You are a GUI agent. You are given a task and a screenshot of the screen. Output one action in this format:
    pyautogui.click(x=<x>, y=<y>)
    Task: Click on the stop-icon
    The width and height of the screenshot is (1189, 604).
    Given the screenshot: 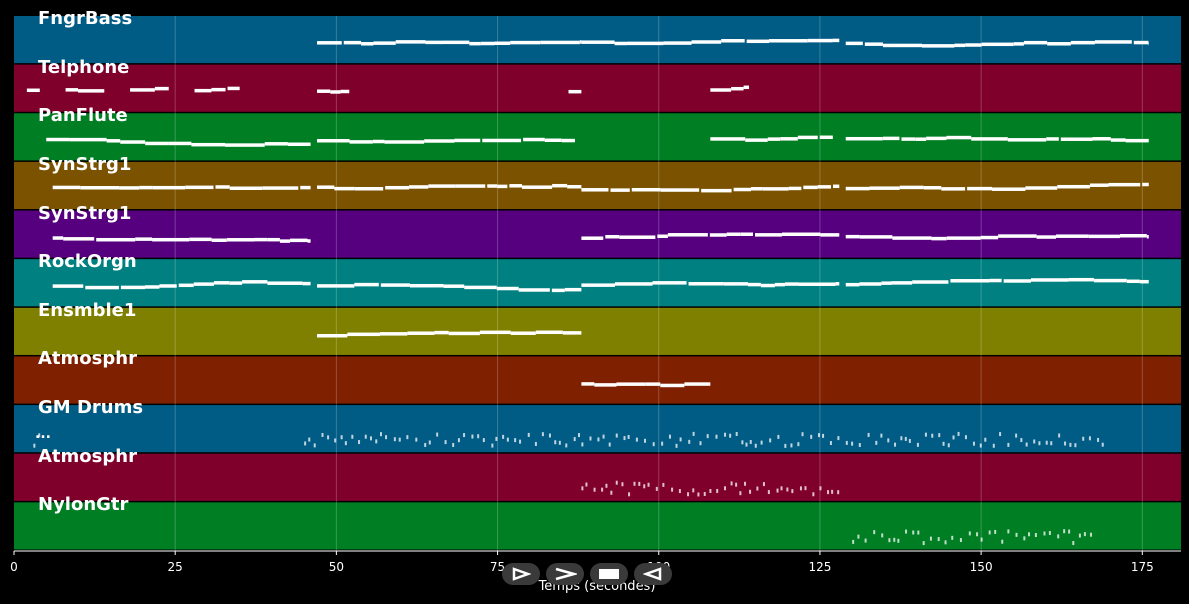 What is the action you would take?
    pyautogui.click(x=609, y=574)
    